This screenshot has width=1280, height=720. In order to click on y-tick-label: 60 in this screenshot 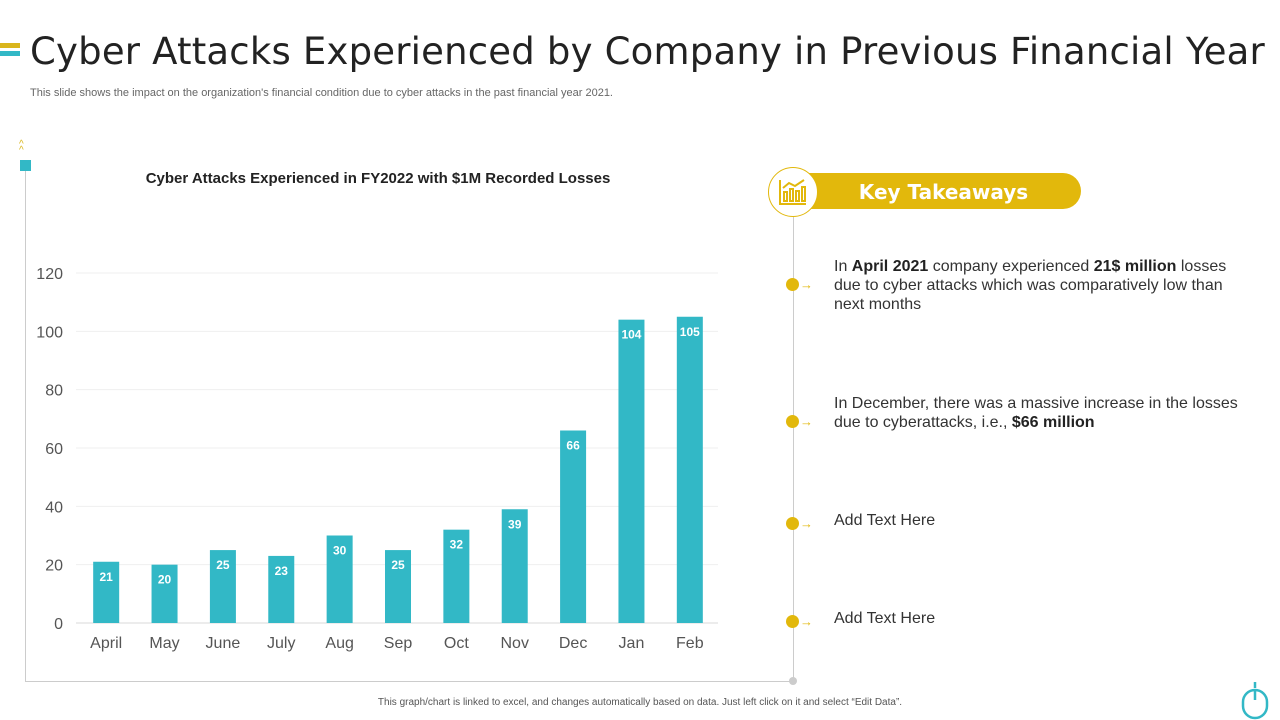, I will do `click(54, 449)`.